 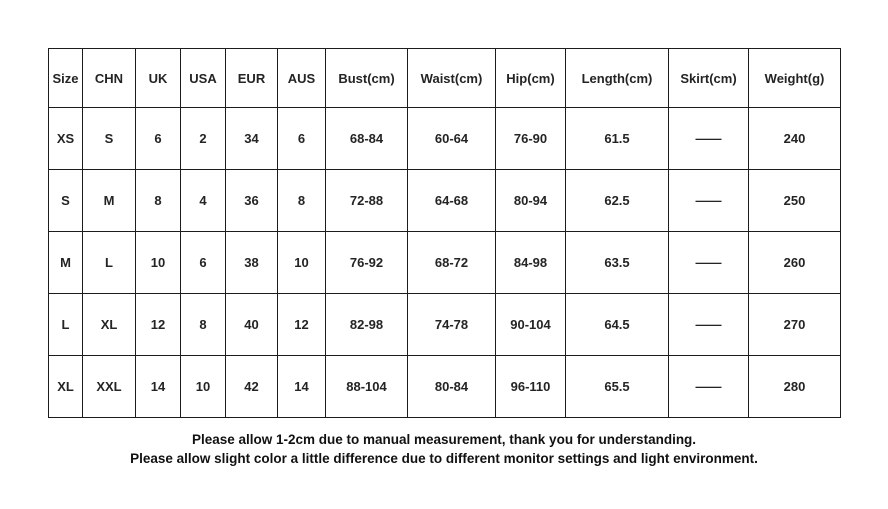 I want to click on column-header: AUS, so click(x=301, y=78).